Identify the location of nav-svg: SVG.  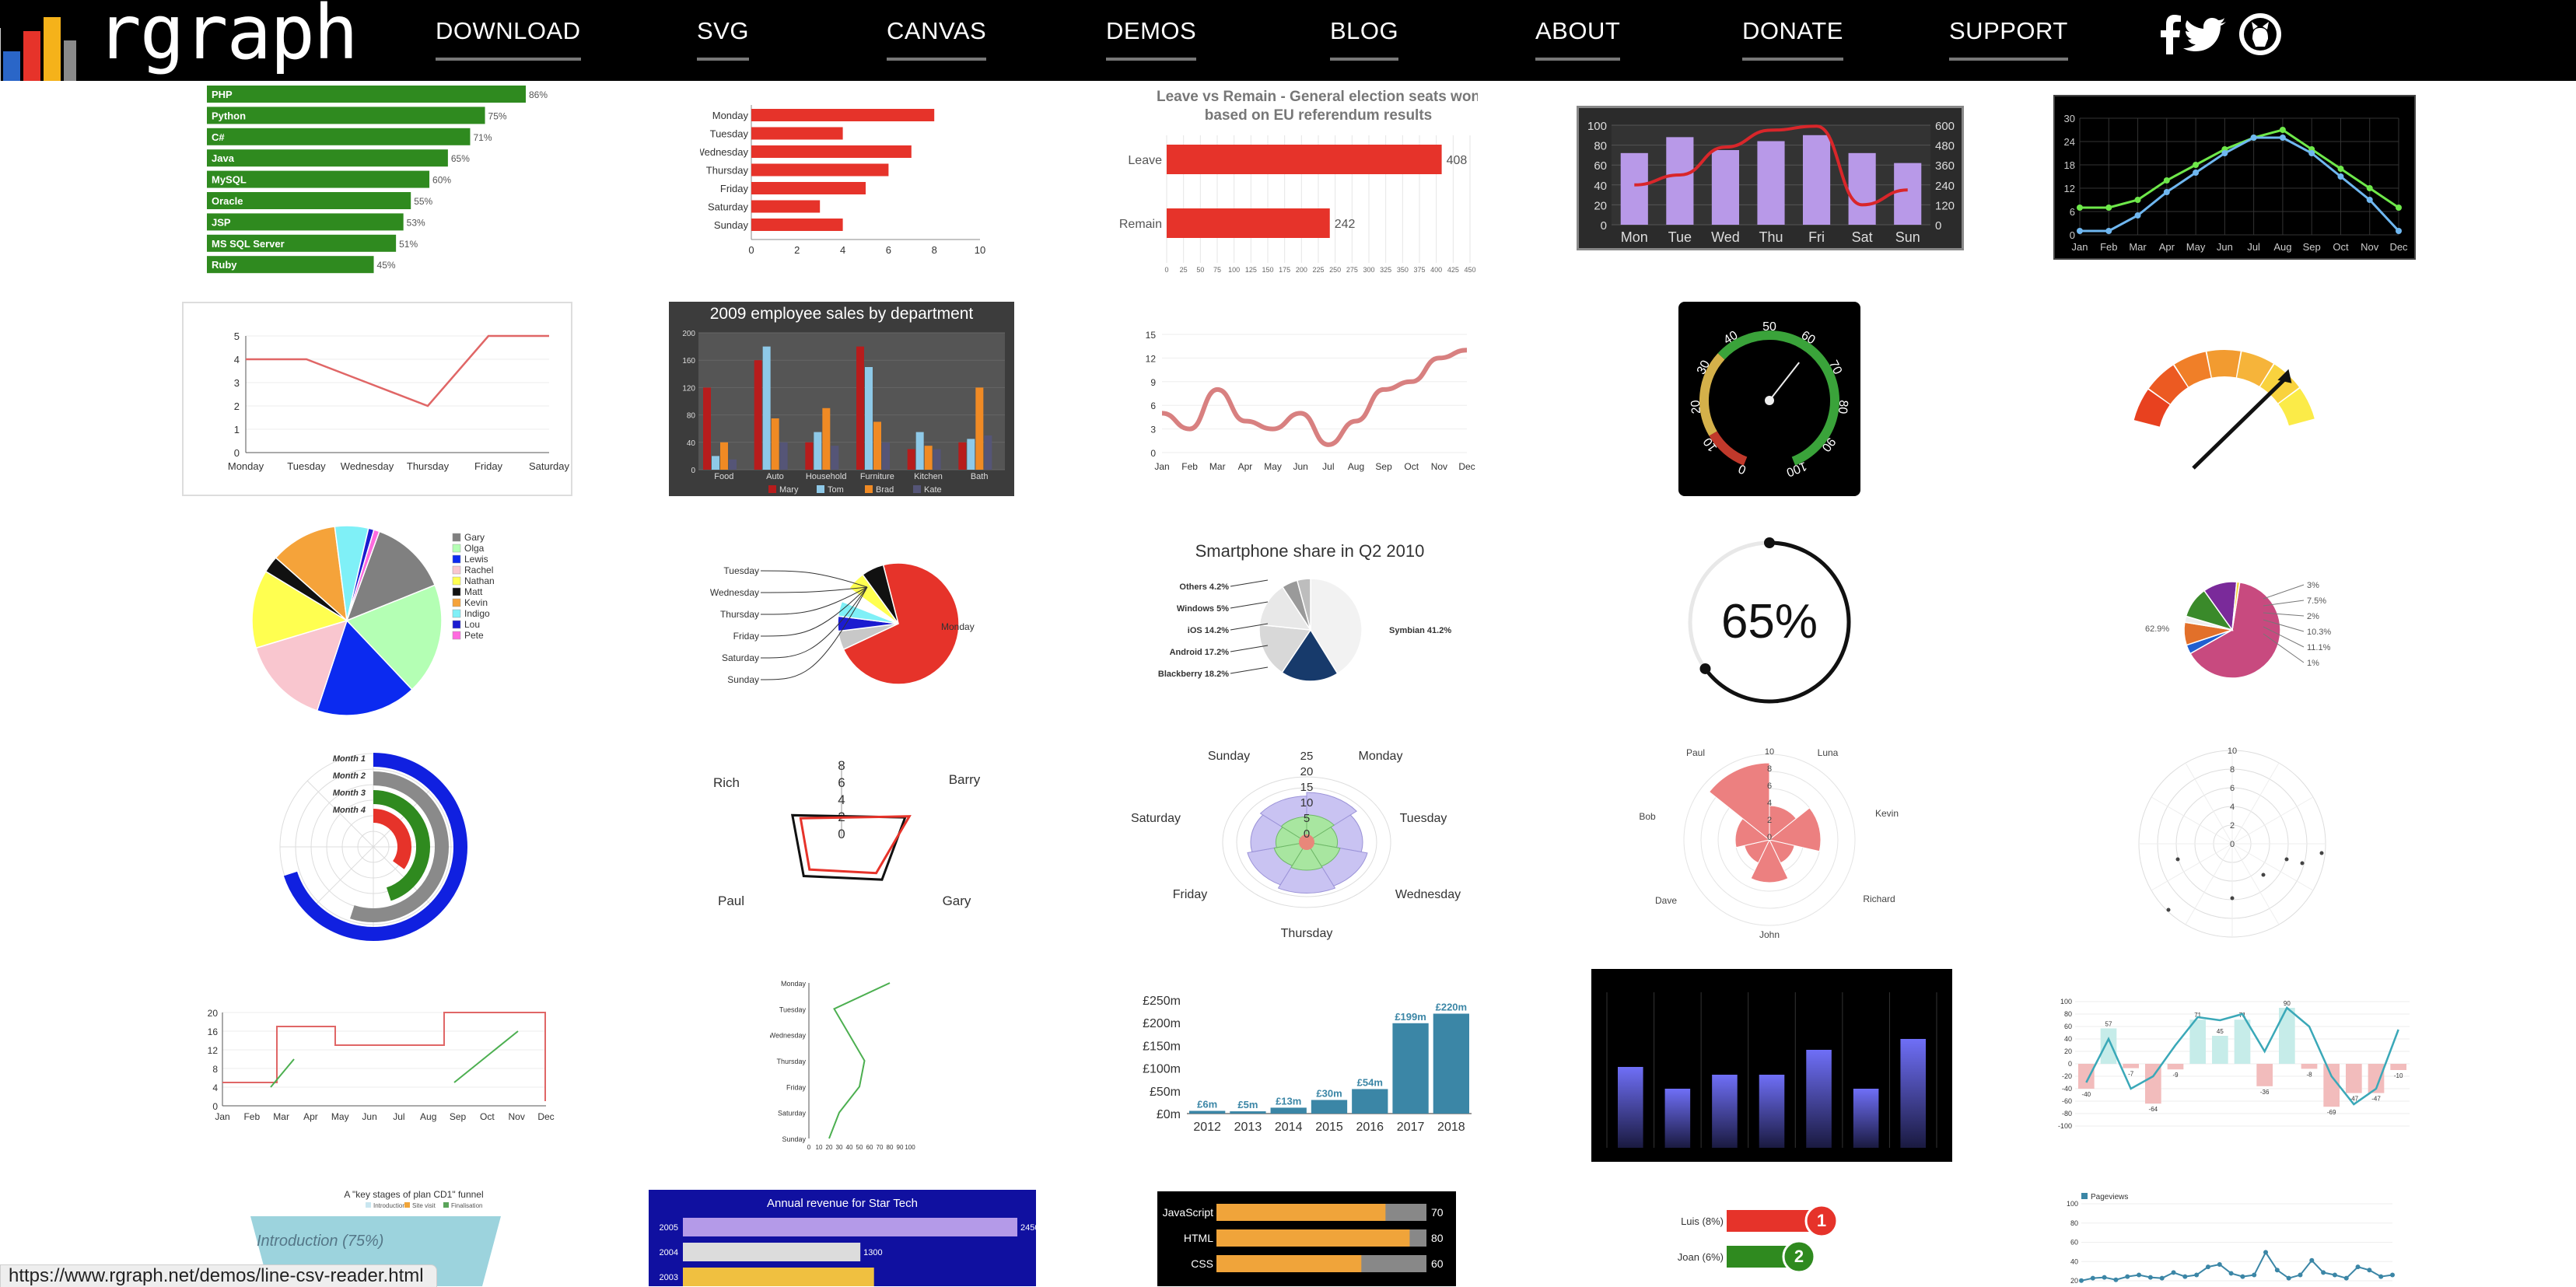
(723, 39).